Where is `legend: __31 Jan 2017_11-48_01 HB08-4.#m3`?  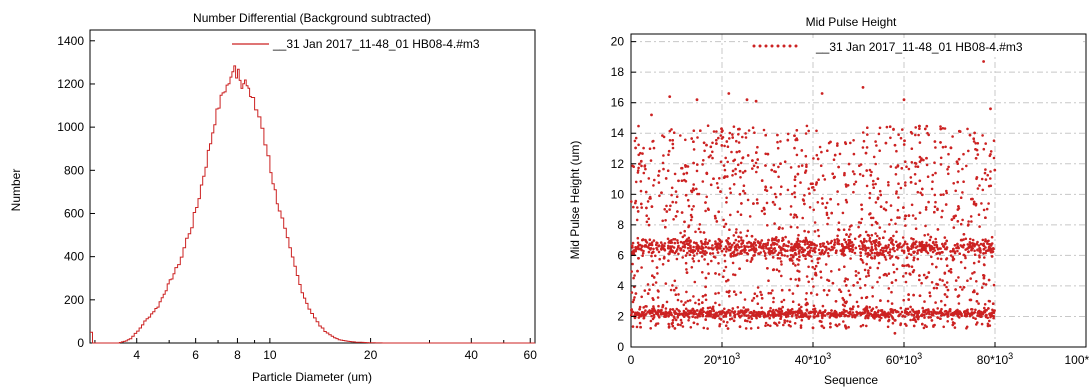
legend: __31 Jan 2017_11-48_01 HB08-4.#m3 is located at coordinates (915, 46).